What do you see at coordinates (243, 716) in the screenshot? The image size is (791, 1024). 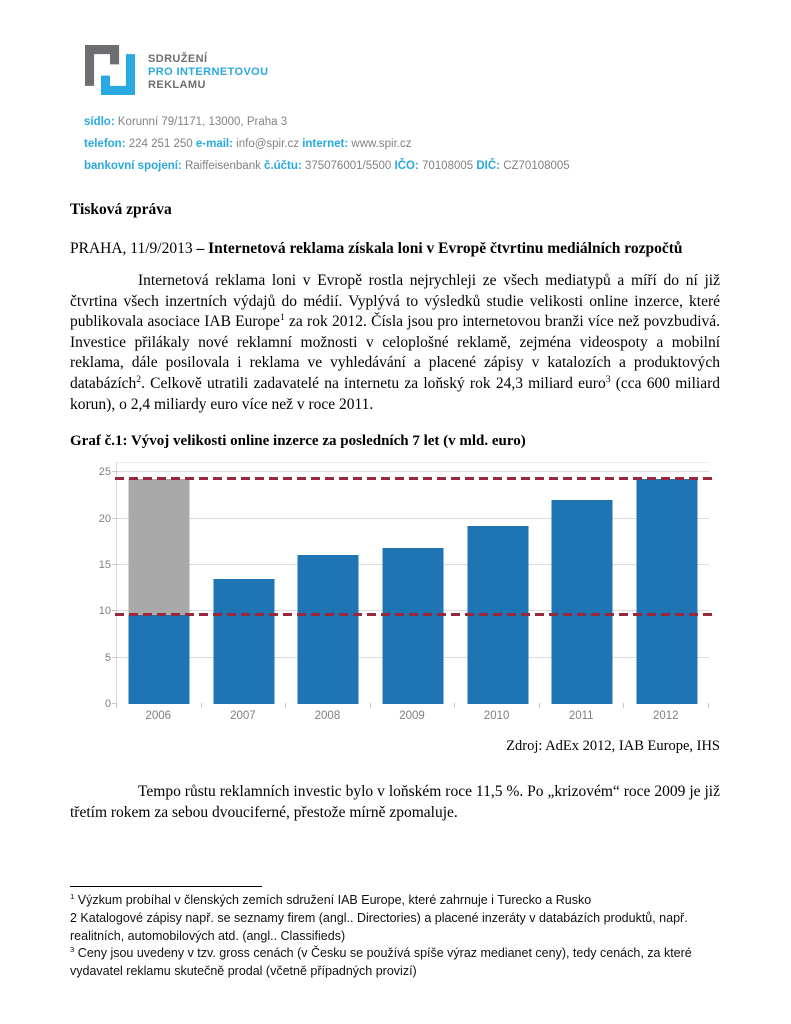 I see `chart-x-tick-label: 2007` at bounding box center [243, 716].